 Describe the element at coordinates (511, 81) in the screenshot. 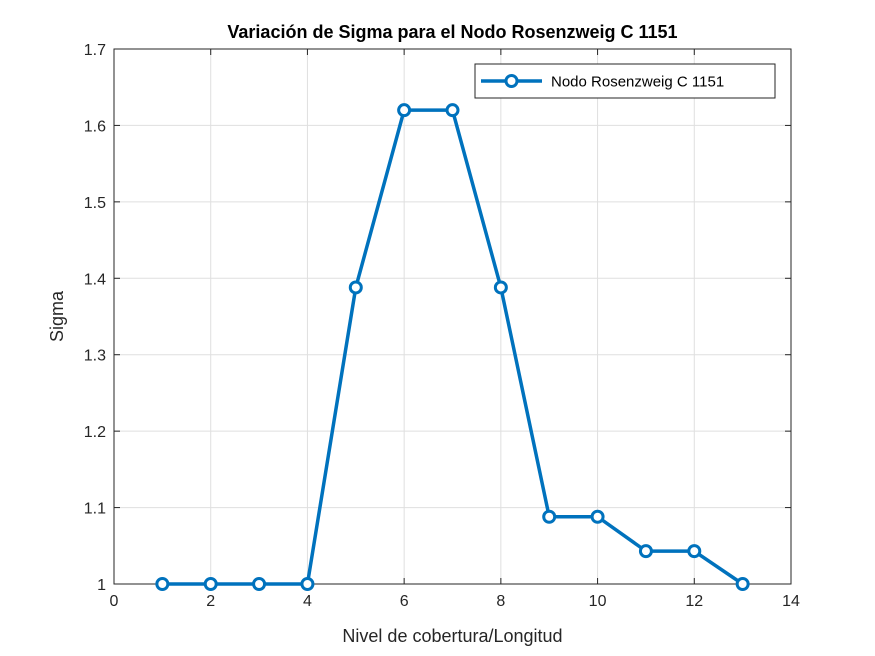

I see `legend-marker` at that location.